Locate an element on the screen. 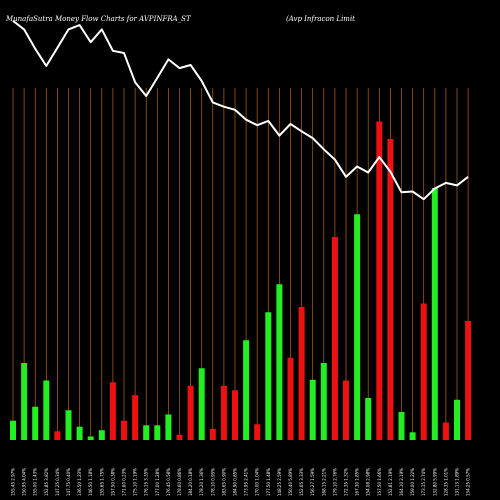  x-tick-label: 155.65 1.75% is located at coordinates (101, 482).